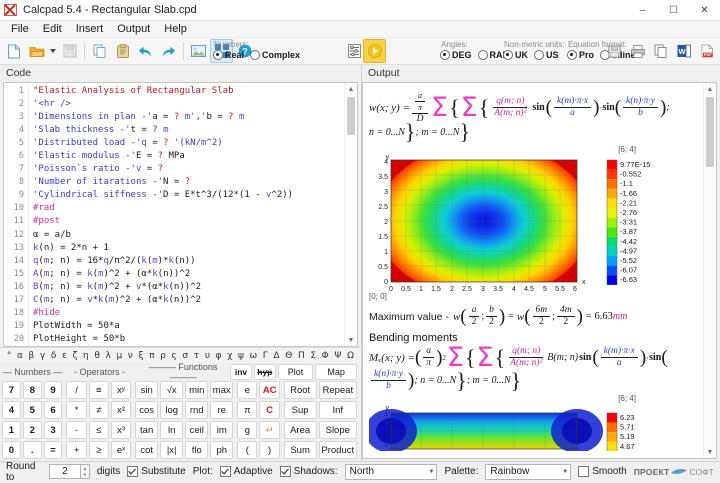 The width and height of the screenshot is (720, 483). Describe the element at coordinates (642, 10) in the screenshot. I see `minimize-button: –` at that location.